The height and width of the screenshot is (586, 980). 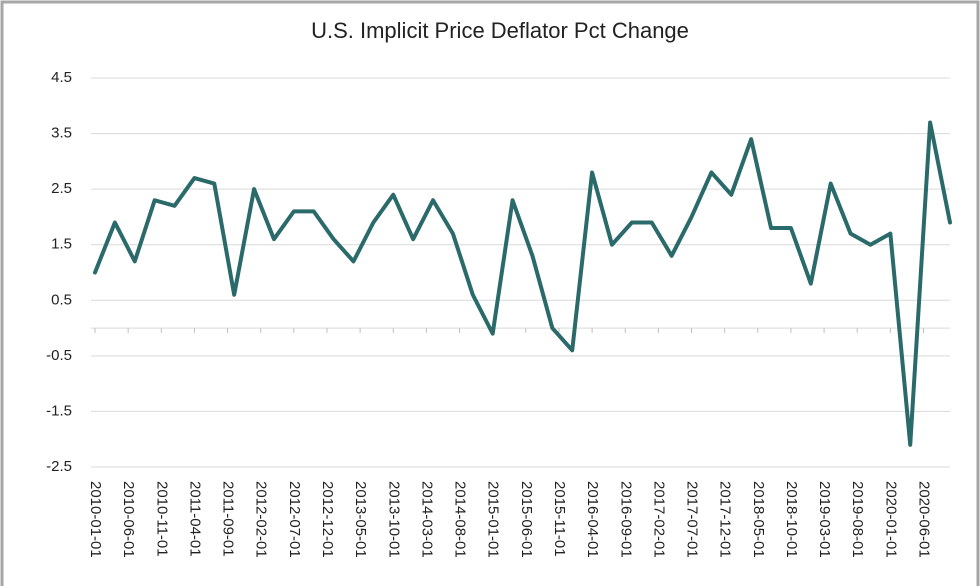 I want to click on y-tick-label: -1.5, so click(x=59, y=410).